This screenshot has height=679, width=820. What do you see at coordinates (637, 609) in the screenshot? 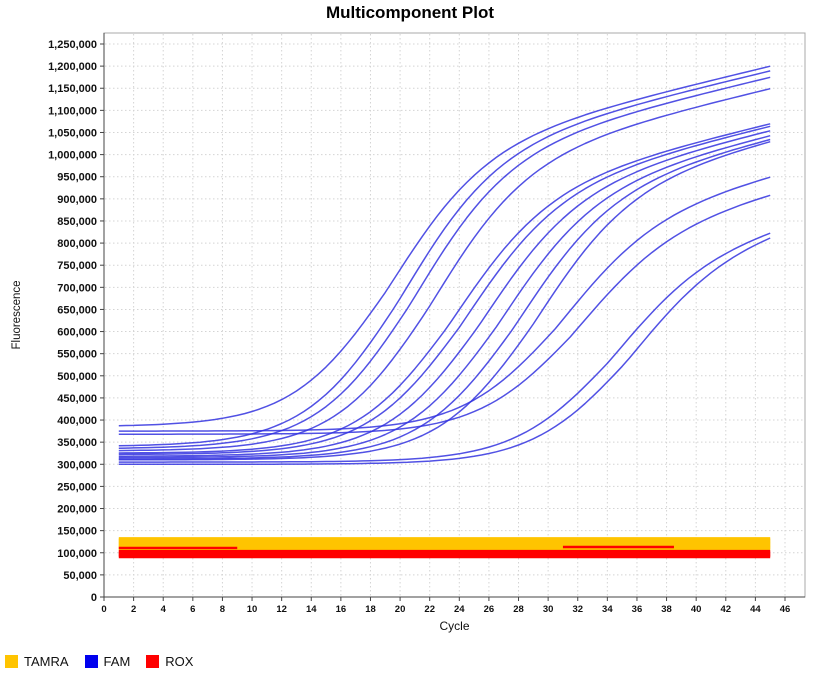
I see `x-tick-label: 36` at bounding box center [637, 609].